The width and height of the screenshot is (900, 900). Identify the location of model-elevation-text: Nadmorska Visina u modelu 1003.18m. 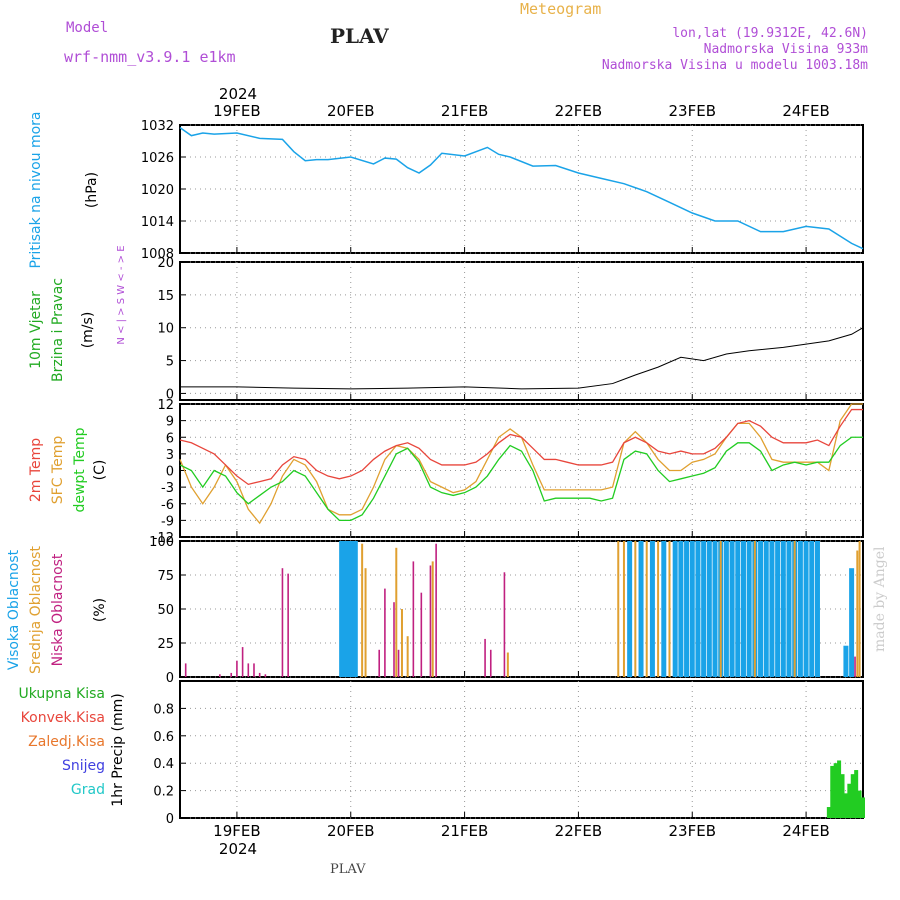
(734, 65).